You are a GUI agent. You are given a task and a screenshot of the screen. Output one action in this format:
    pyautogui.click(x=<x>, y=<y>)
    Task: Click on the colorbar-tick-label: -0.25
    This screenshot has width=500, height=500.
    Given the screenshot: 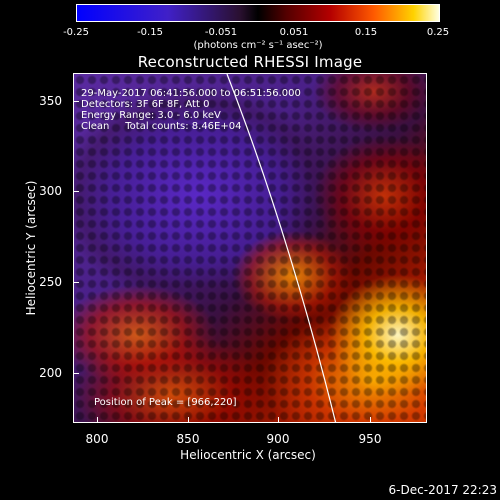 What is the action you would take?
    pyautogui.click(x=76, y=32)
    